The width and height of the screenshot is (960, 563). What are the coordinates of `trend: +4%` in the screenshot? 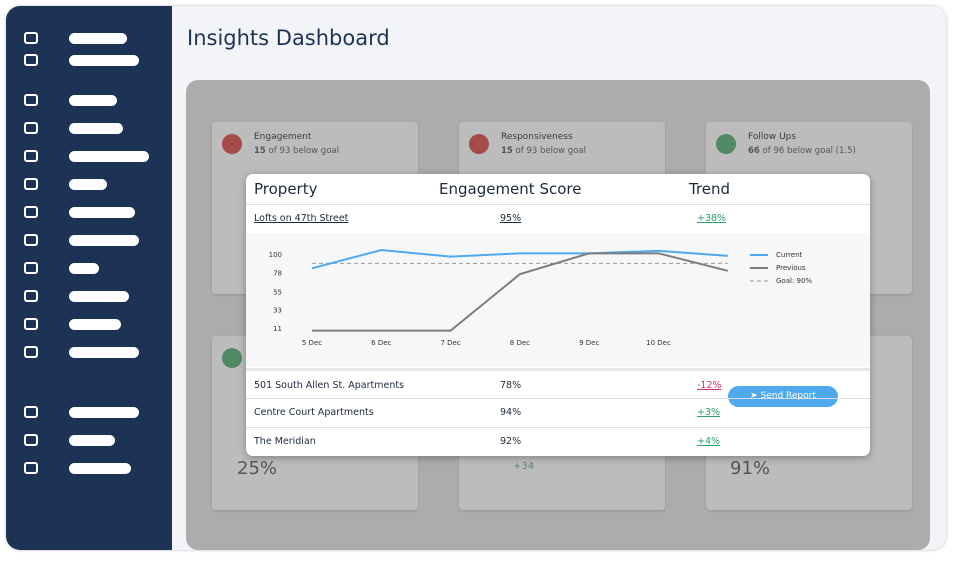 It's located at (709, 441).